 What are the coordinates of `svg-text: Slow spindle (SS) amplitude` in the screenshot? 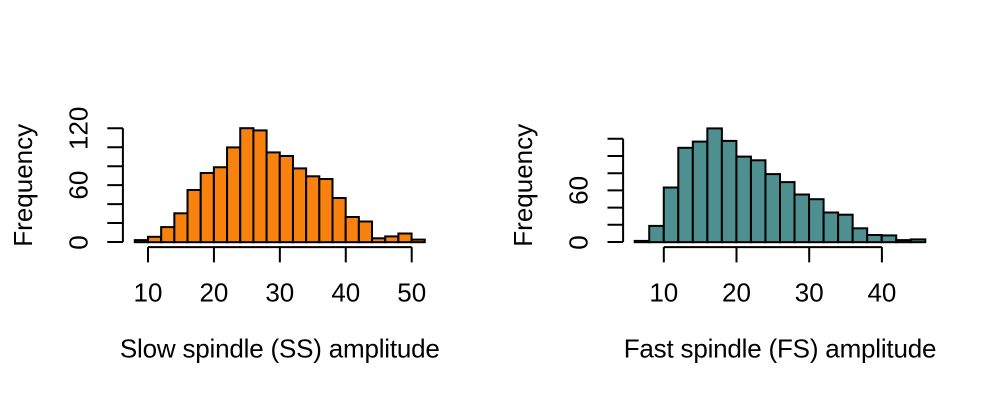 It's located at (280, 348).